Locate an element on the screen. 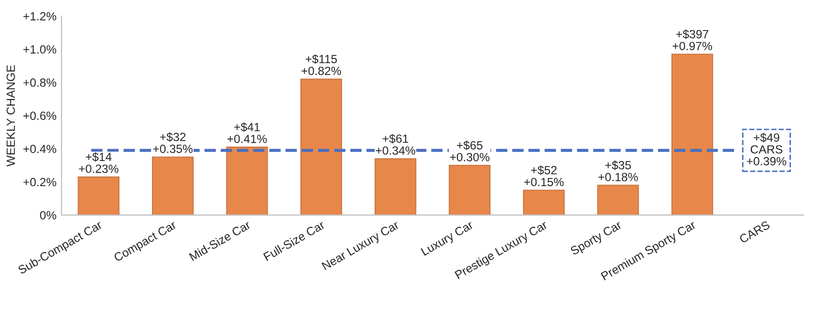 The height and width of the screenshot is (321, 820). y-axis-title: WEEKLY CHANGE is located at coordinates (10, 115).